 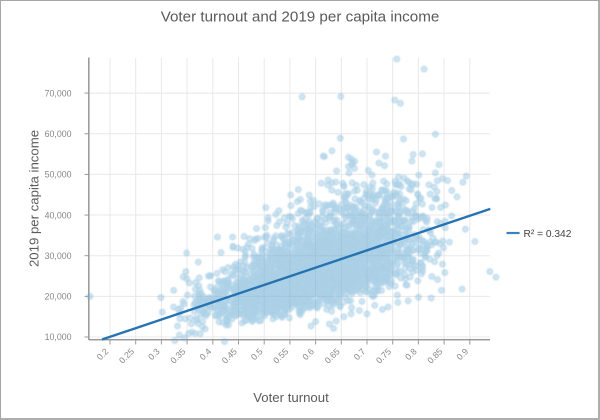 What do you see at coordinates (126, 355) in the screenshot?
I see `svg-text: 0.25` at bounding box center [126, 355].